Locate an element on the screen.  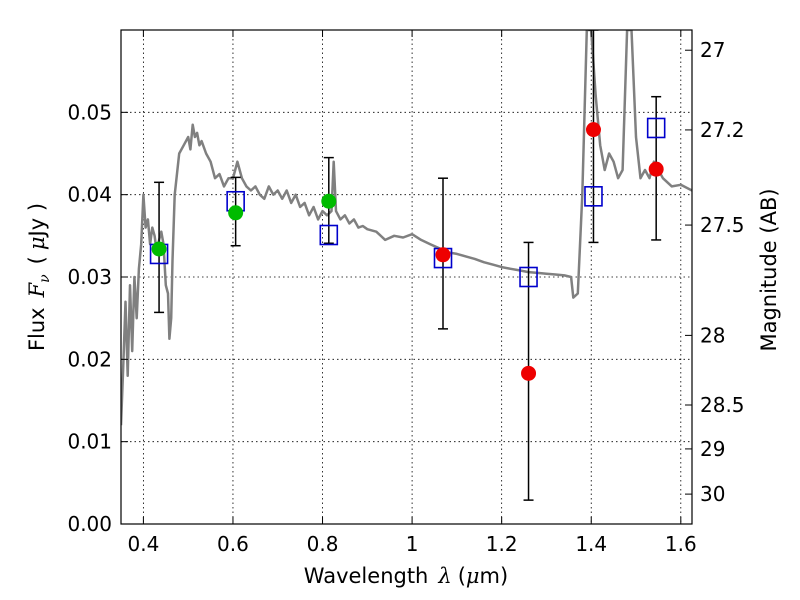
x-tick-label: 1.4 is located at coordinates (591, 544).